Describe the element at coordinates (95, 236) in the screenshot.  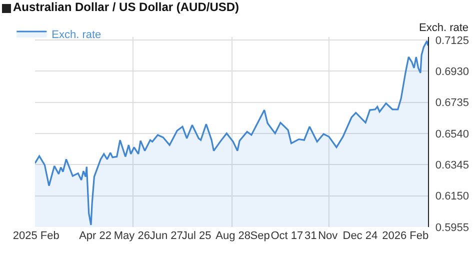
I see `x-tick-label: Apr 22` at that location.